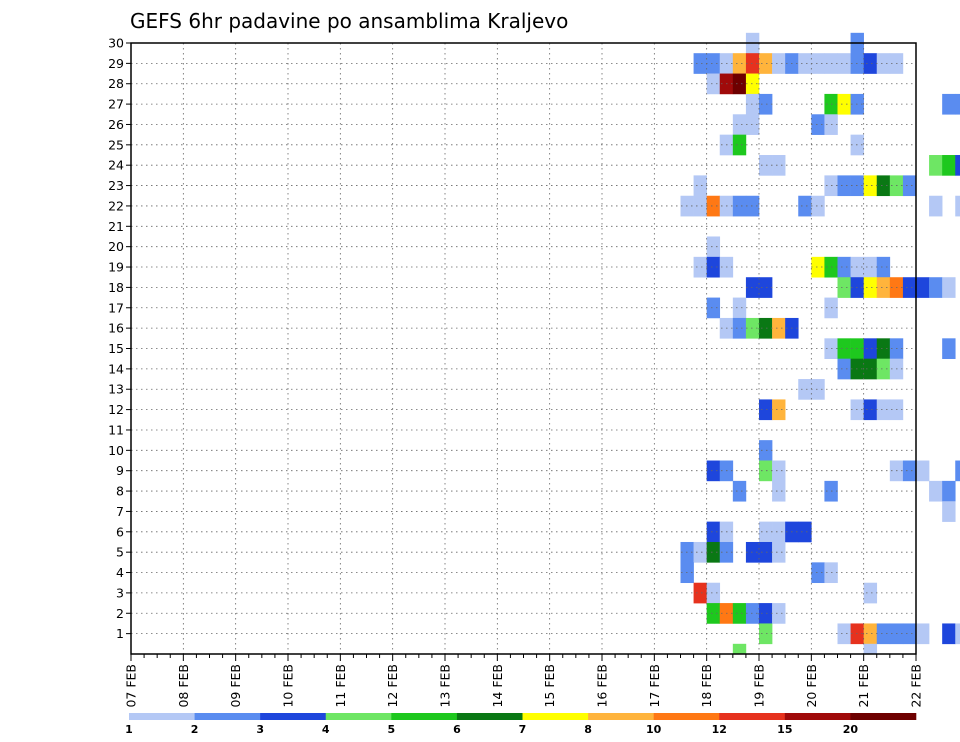  Describe the element at coordinates (116, 144) in the screenshot. I see `y-tick-label: 25` at that location.